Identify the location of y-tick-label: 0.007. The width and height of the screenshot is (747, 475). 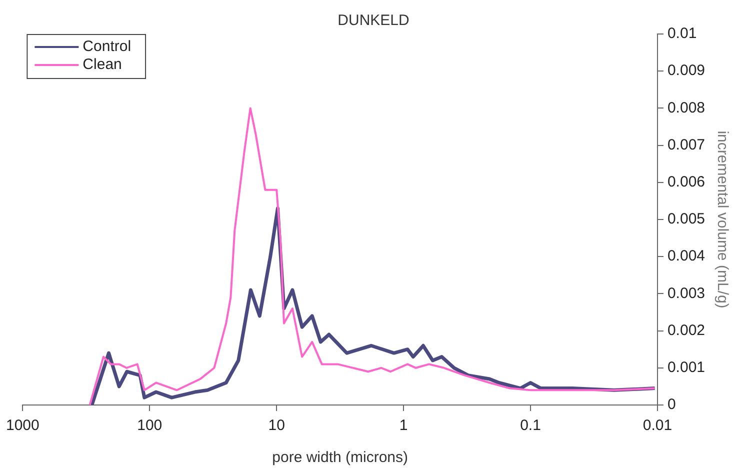
(686, 145).